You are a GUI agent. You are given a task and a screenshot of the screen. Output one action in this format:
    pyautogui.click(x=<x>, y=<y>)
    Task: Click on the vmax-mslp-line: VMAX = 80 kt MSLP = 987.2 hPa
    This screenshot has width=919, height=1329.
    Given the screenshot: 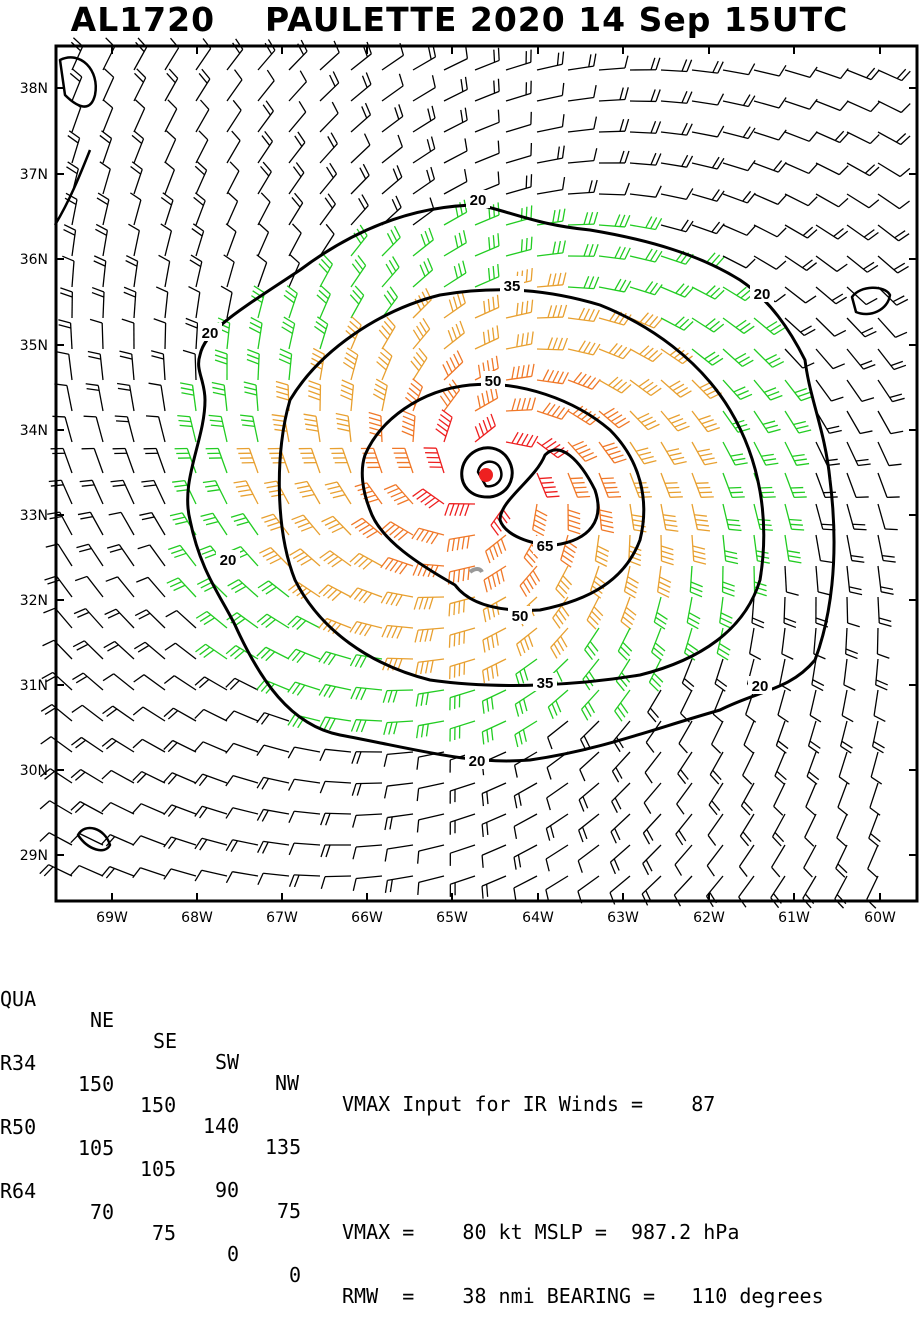 What is the action you would take?
    pyautogui.click(x=540, y=1232)
    